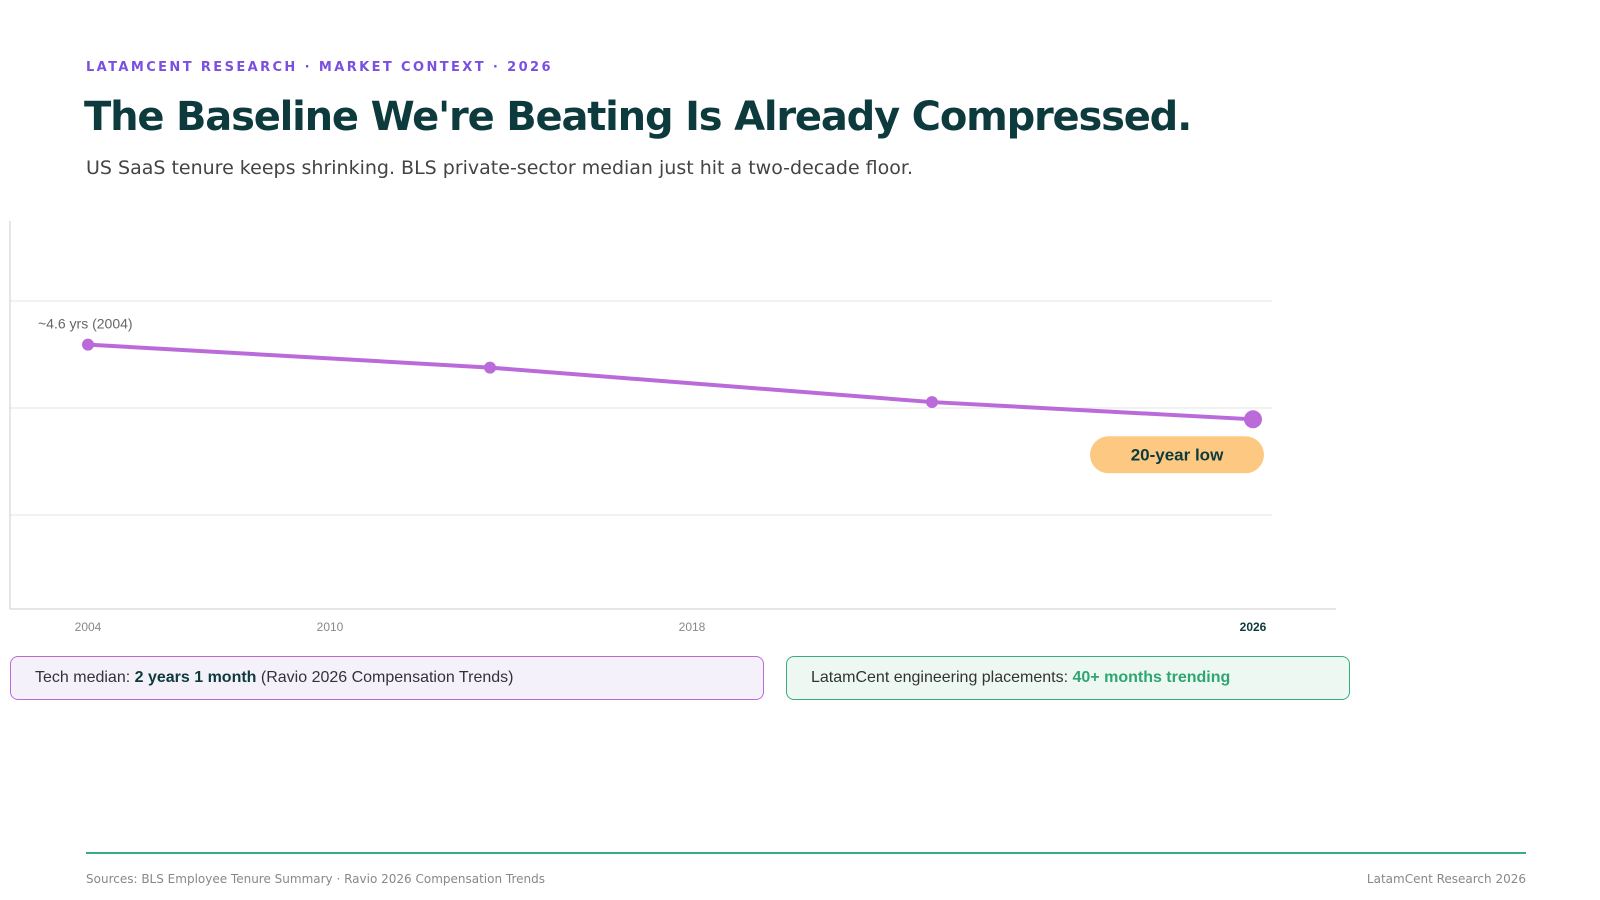  I want to click on footer-rule, so click(806, 853).